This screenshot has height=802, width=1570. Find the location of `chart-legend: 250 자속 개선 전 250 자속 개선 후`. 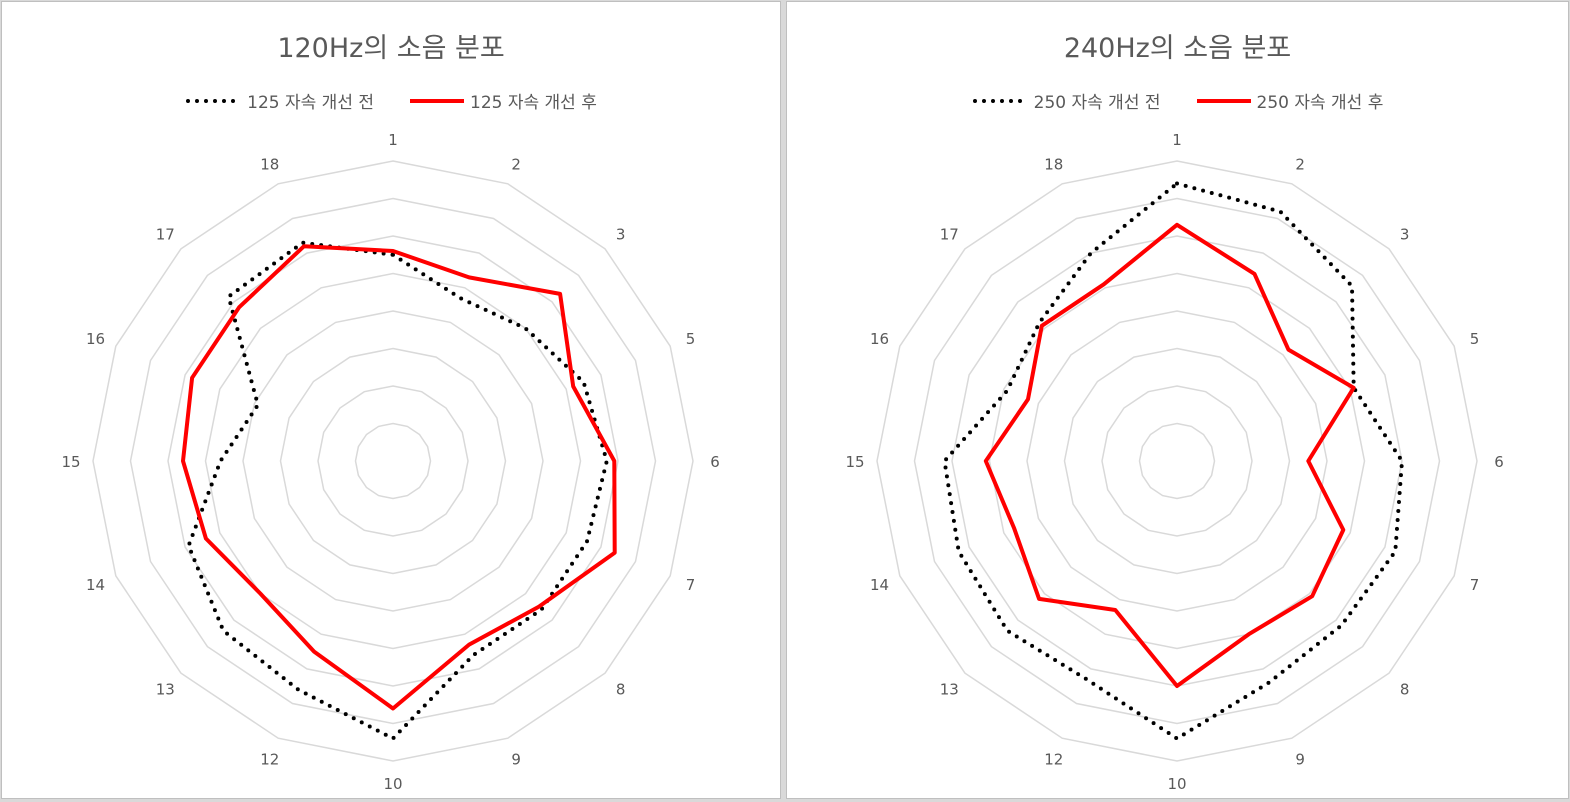

chart-legend: 250 자속 개선 전 250 자속 개선 후 is located at coordinates (1177, 100).